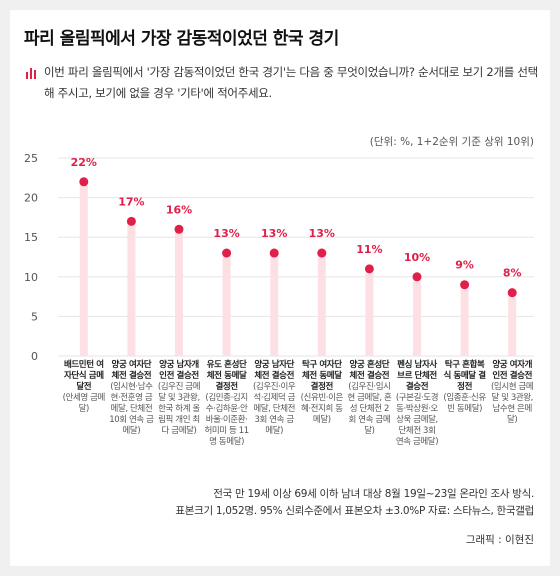 Image resolution: width=560 pixels, height=576 pixels. I want to click on category-label-main: 양궁 남자단체전 결승전, so click(274, 370).